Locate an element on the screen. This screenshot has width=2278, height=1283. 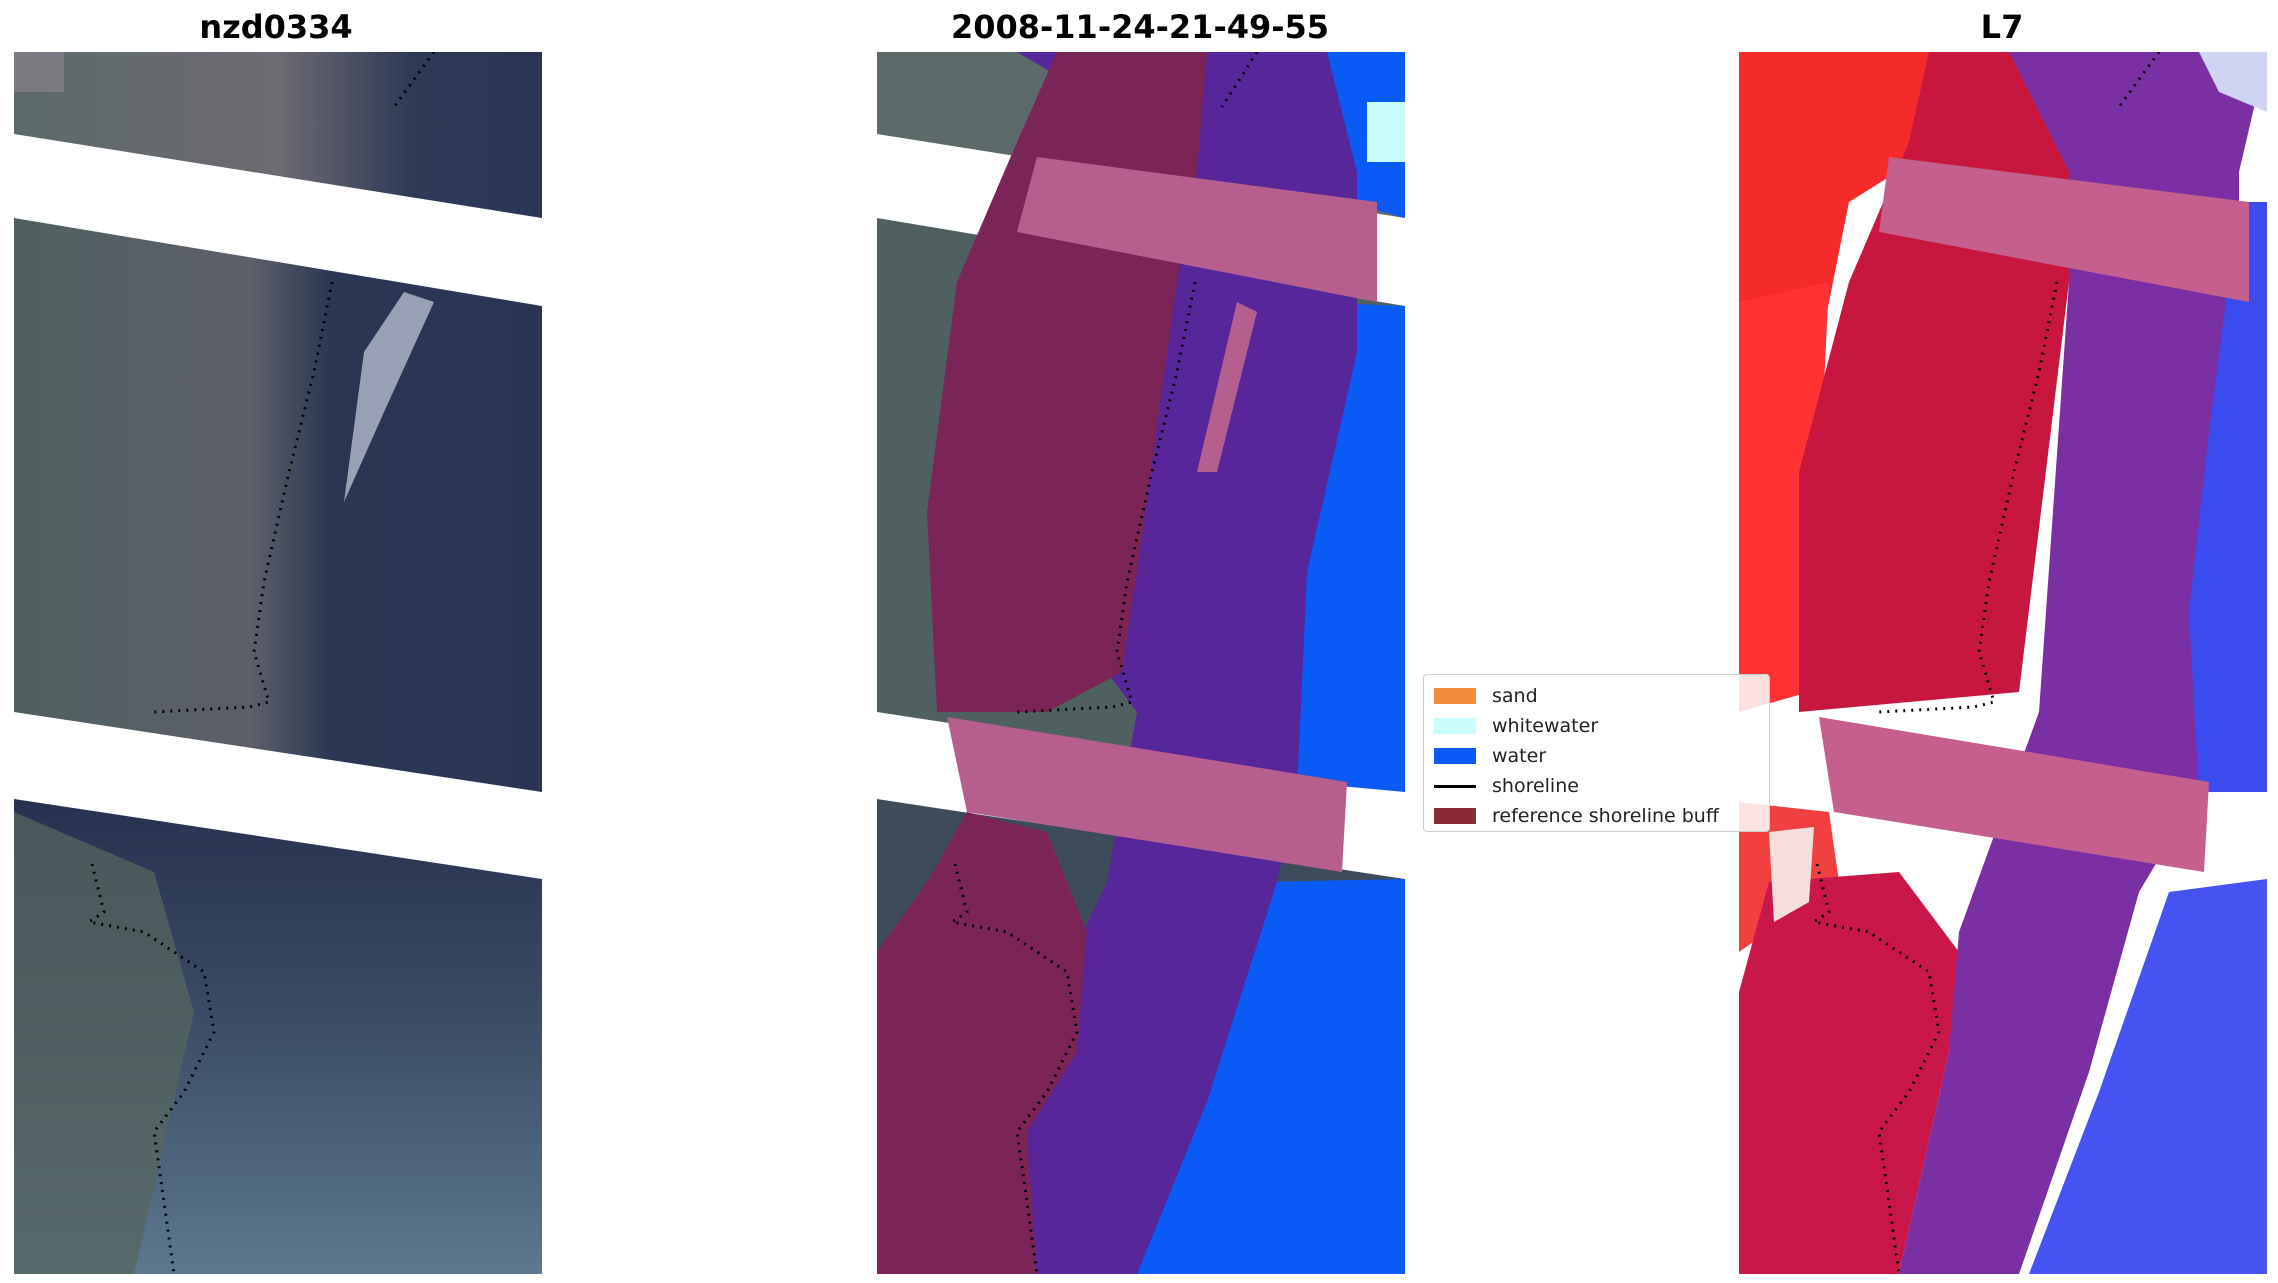
legend-item-sand: sand is located at coordinates (1596, 696).